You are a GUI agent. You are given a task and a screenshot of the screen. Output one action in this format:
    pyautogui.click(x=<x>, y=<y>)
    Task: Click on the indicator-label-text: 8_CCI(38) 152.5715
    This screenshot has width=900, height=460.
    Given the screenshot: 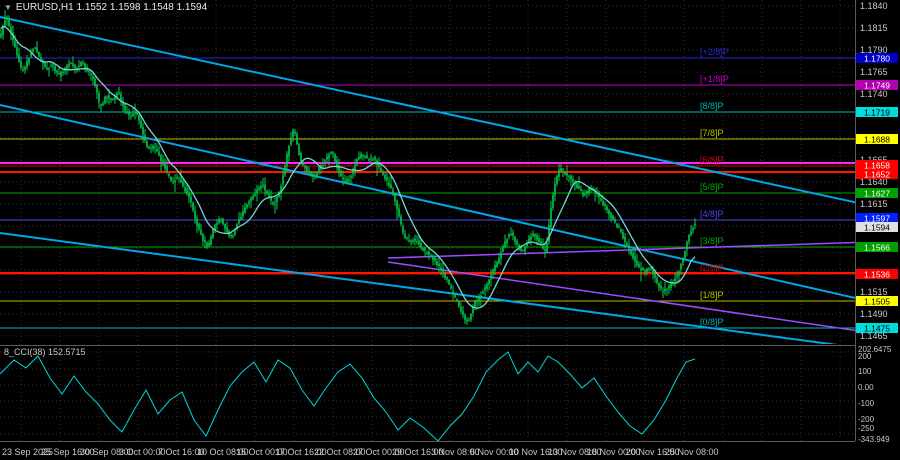 What is the action you would take?
    pyautogui.click(x=45, y=352)
    